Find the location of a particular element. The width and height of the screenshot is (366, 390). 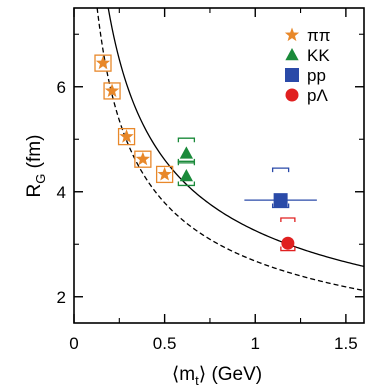

kk-sys-bracket is located at coordinates (186, 173).